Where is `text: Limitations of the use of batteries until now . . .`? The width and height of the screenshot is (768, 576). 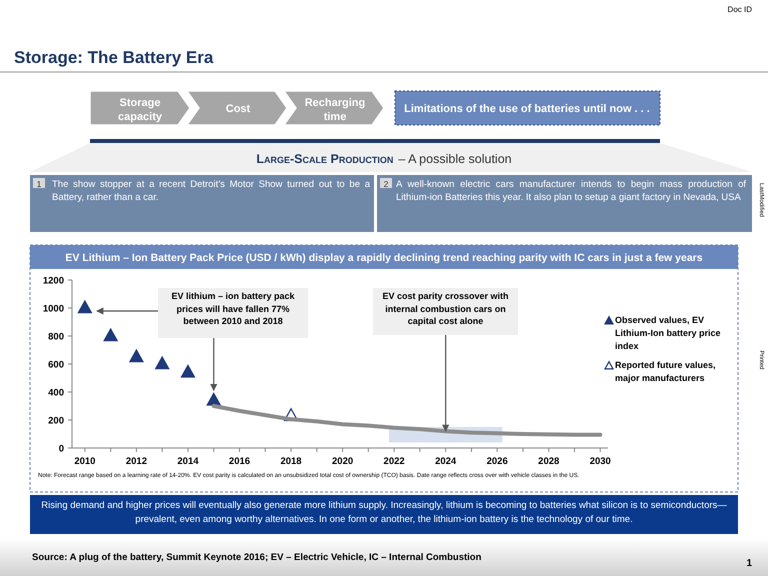 text: Limitations of the use of batteries until now . . . is located at coordinates (527, 109).